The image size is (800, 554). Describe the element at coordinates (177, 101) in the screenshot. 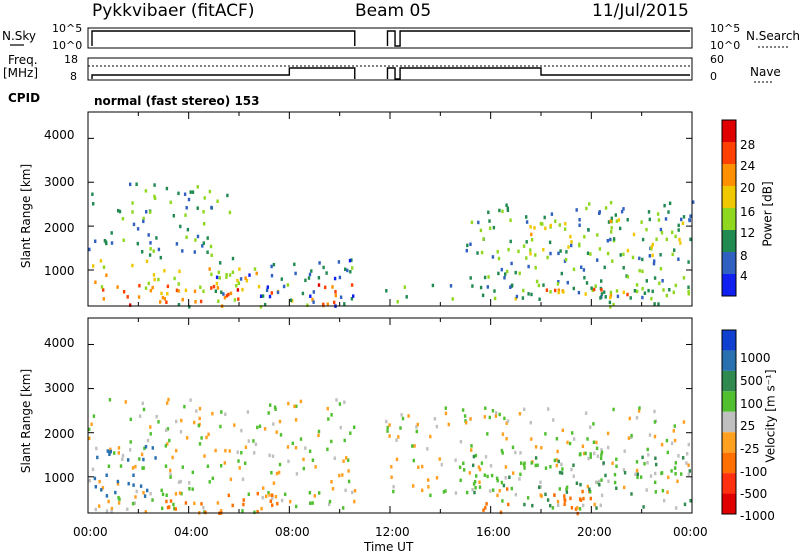

I see `cpid-text: normal (fast stereo) 153` at that location.